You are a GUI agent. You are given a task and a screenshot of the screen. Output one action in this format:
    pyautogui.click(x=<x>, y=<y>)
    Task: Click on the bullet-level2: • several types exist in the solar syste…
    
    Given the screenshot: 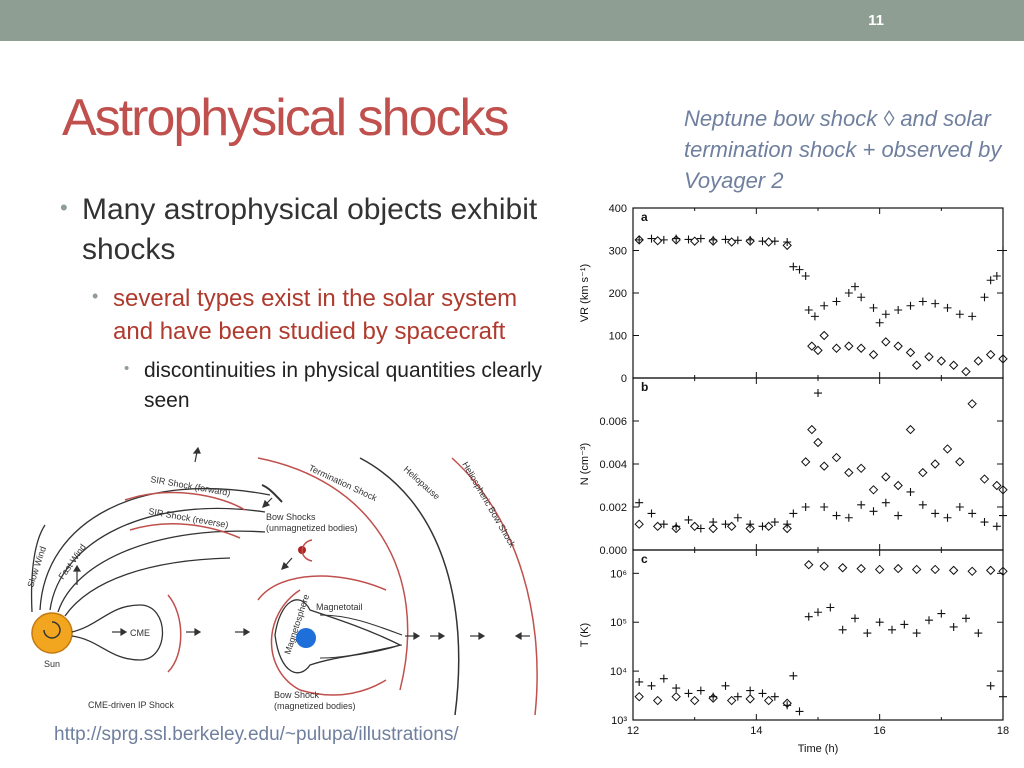 What is the action you would take?
    pyautogui.click(x=326, y=315)
    